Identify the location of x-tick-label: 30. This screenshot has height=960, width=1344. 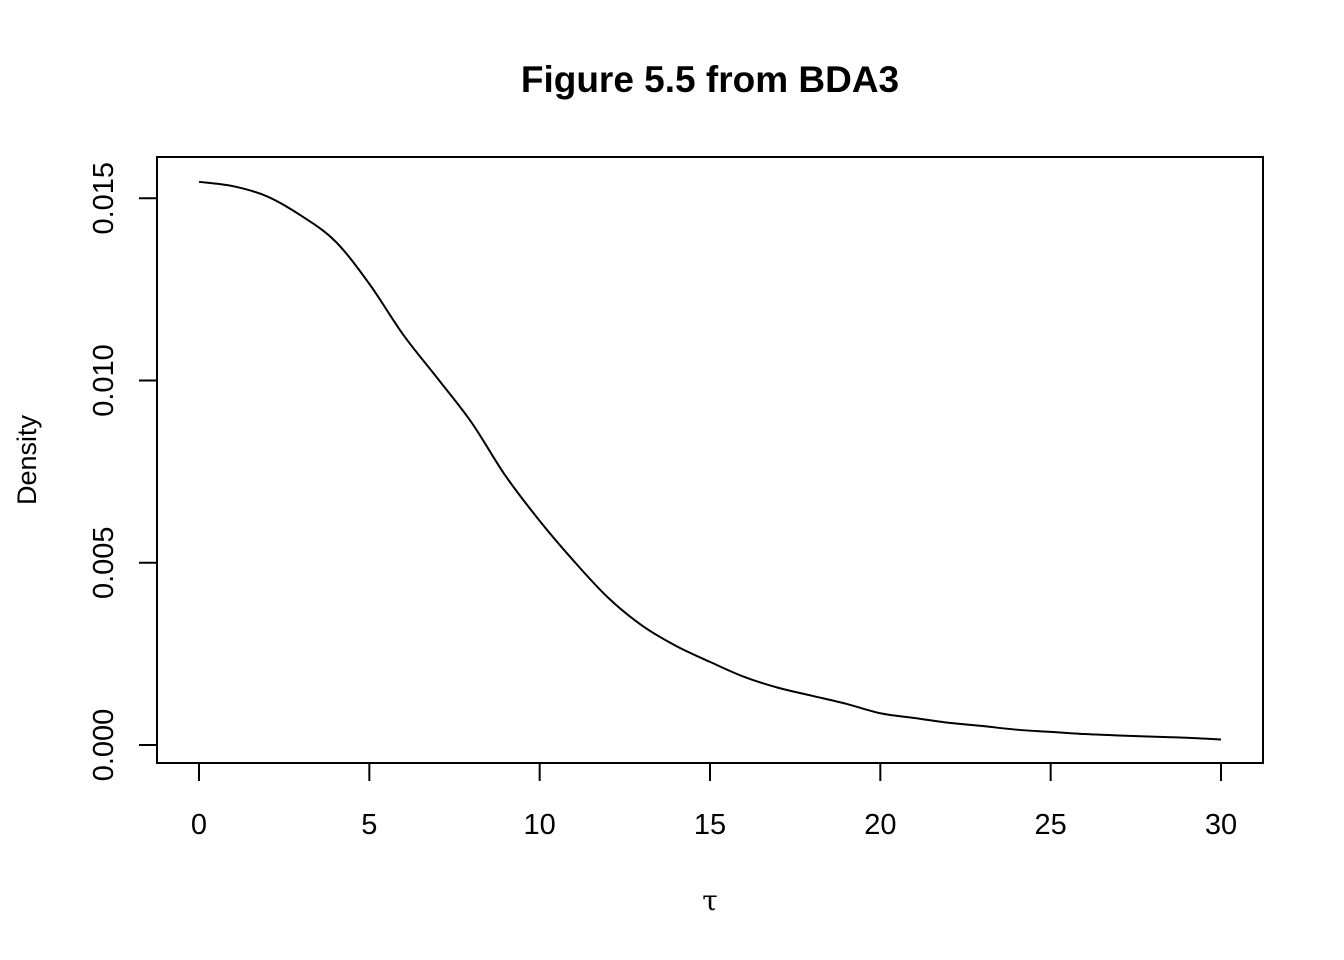
(1221, 825).